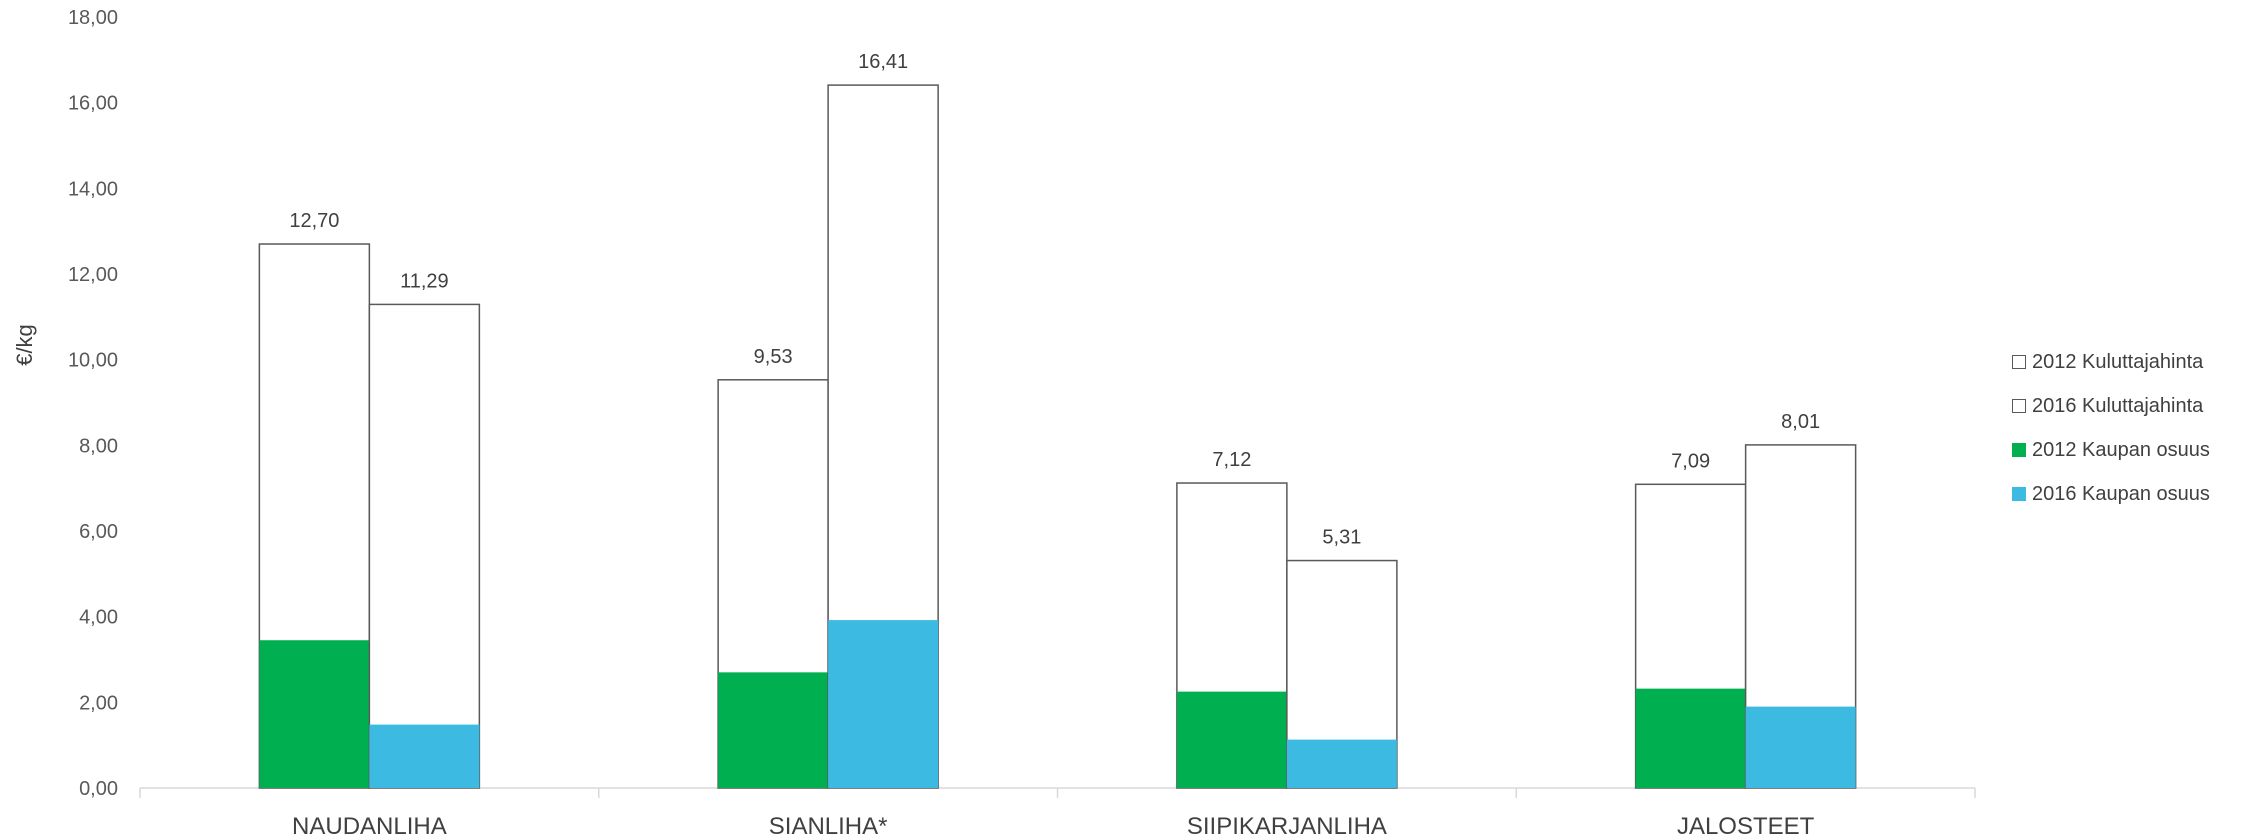  I want to click on y-tick-label: 16,00, so click(93, 104).